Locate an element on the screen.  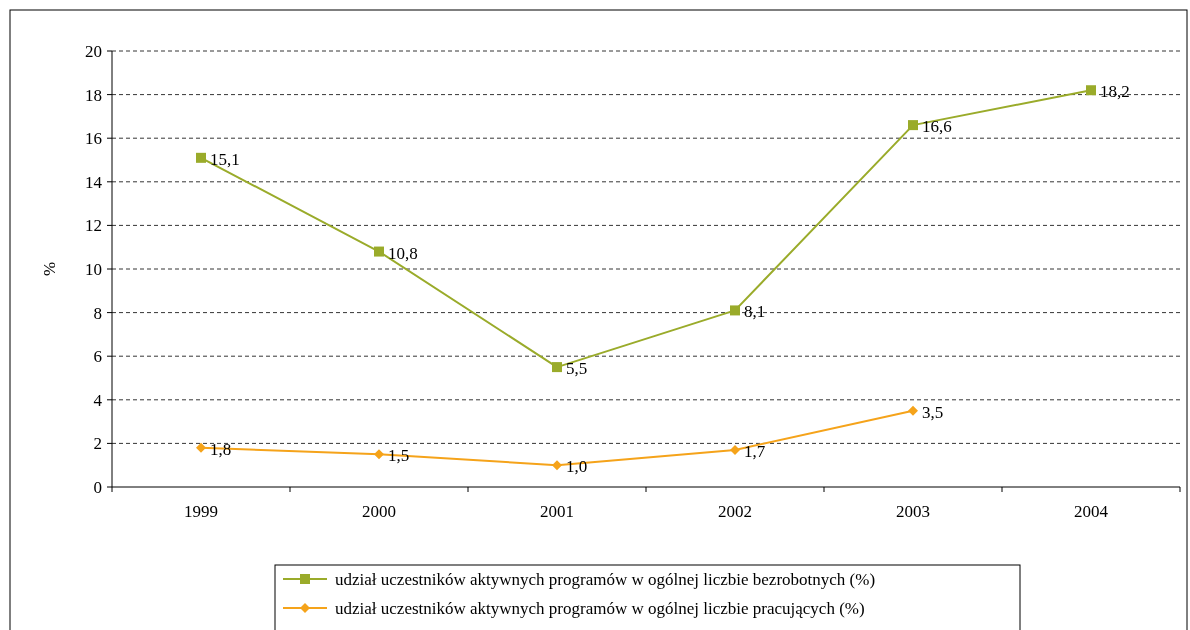
y-tick-label: 10 is located at coordinates (93, 269).